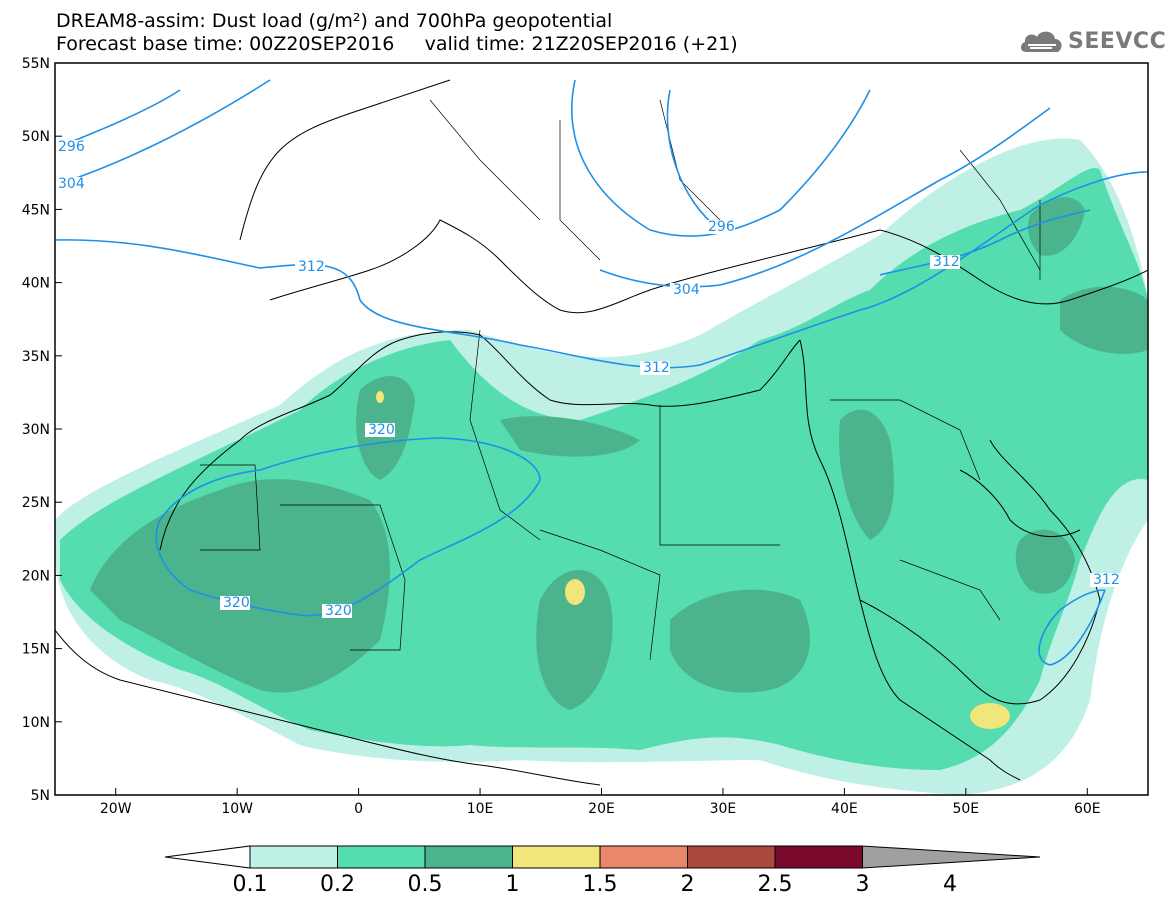 The image size is (1165, 907). Describe the element at coordinates (1104, 320) in the screenshot. I see `dust-area-0.5-iran` at that location.